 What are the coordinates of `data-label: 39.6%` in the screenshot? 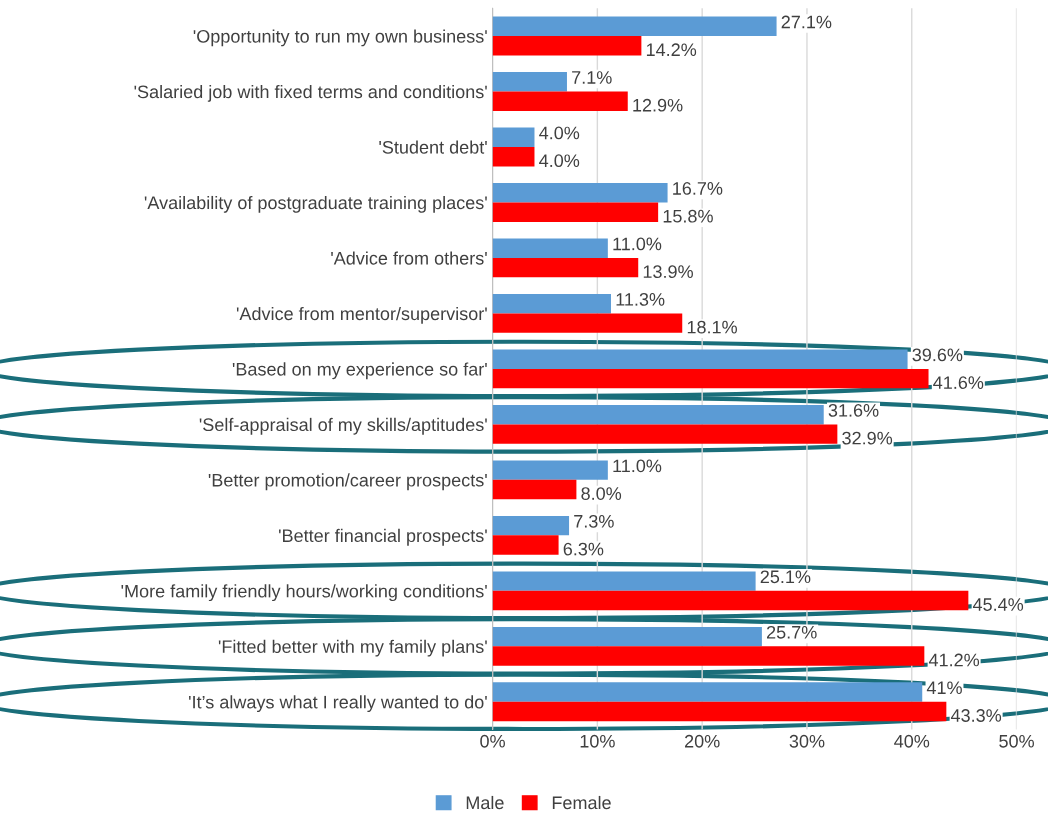 It's located at (937, 355).